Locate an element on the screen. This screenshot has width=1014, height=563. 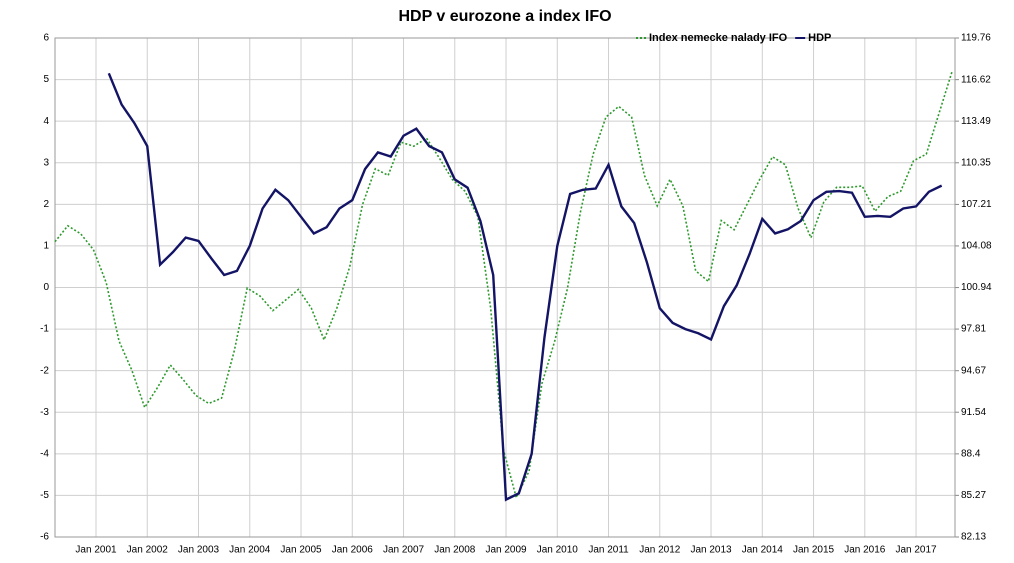
y-tick-label: -3 is located at coordinates (44, 412).